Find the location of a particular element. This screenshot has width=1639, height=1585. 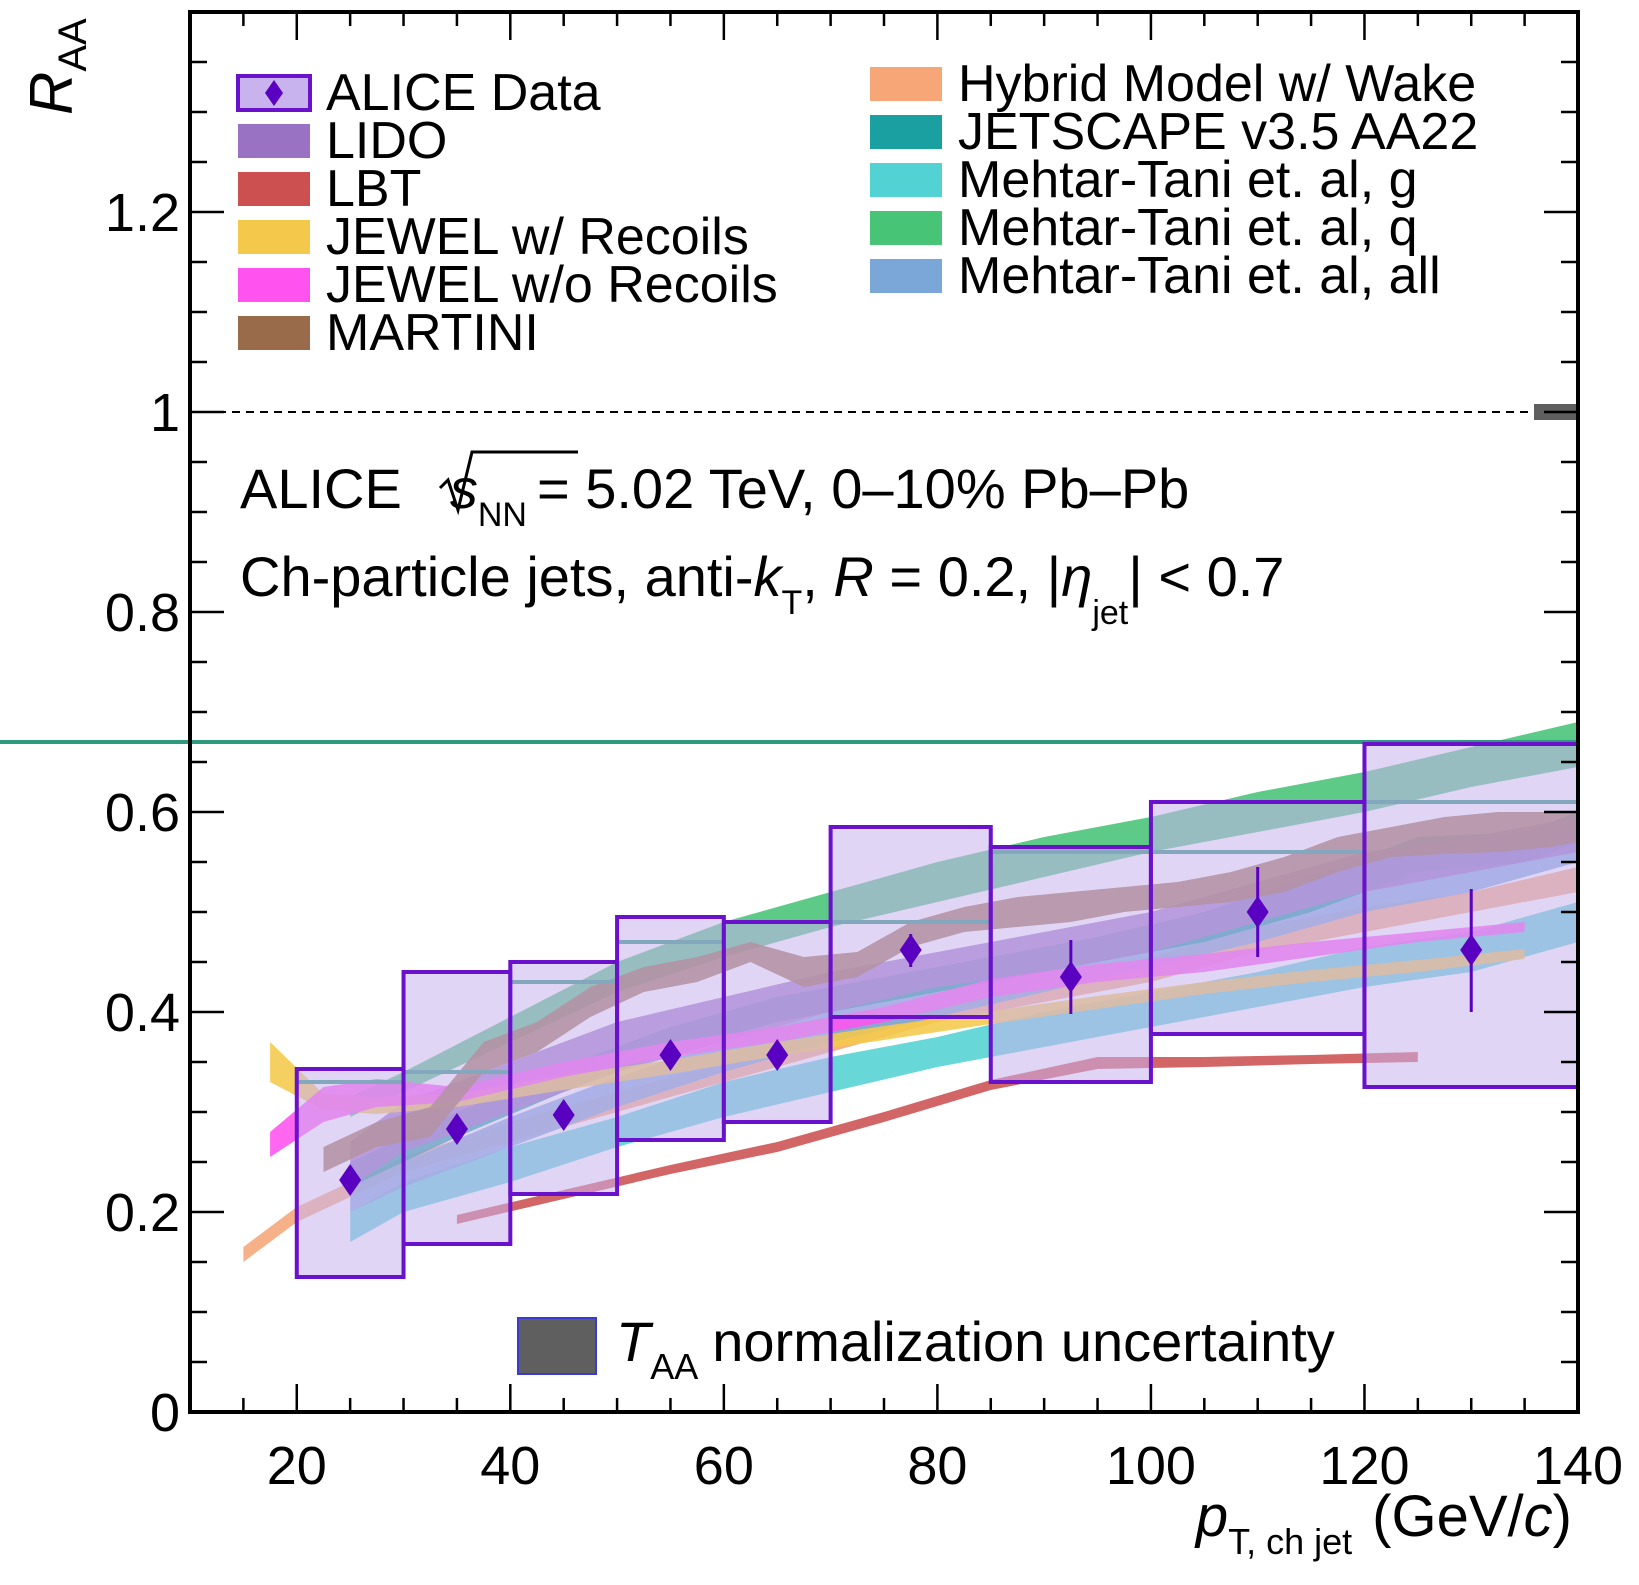

legend-label-jewel-w-recoils: JEWEL w/ Recoils is located at coordinates (537, 237).